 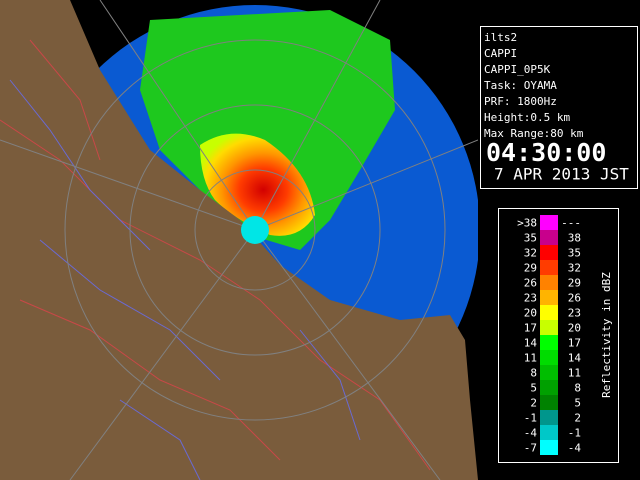 What do you see at coordinates (574, 253) in the screenshot?
I see `legend-high: 35` at bounding box center [574, 253].